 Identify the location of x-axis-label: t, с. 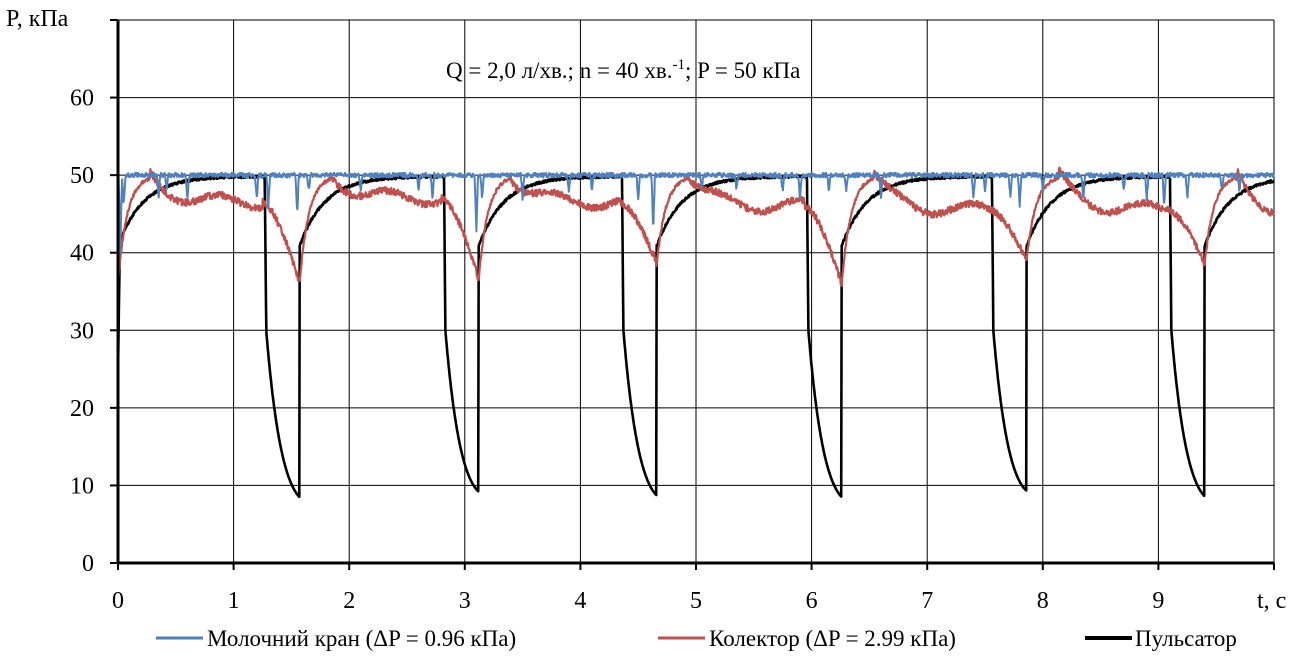
(1271, 601).